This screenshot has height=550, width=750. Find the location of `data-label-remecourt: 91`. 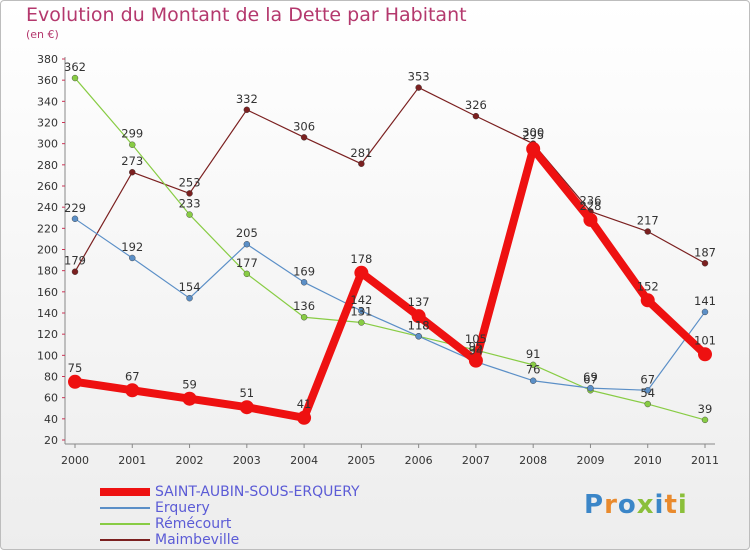

data-label-remecourt: 91 is located at coordinates (533, 354).